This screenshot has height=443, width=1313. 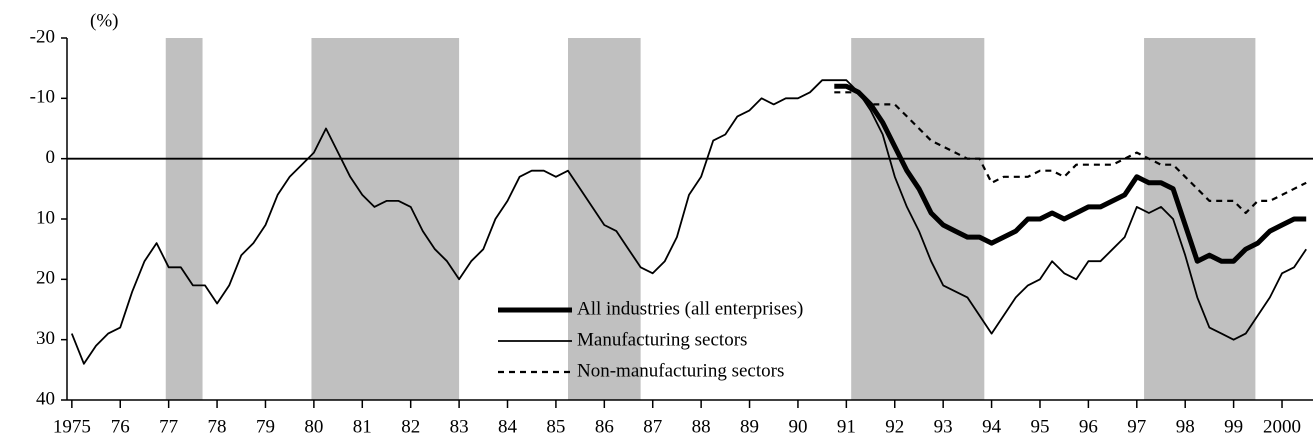 I want to click on x-tick-label: 82, so click(x=410, y=426).